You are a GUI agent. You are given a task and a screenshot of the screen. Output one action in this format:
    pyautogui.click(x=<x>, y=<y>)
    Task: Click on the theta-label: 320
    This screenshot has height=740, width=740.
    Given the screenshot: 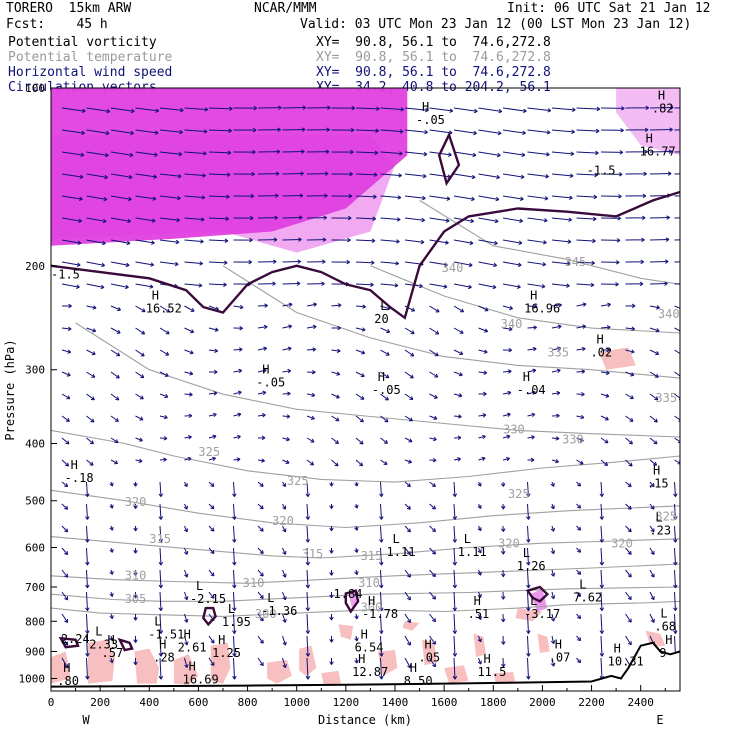 What is the action you would take?
    pyautogui.click(x=622, y=543)
    